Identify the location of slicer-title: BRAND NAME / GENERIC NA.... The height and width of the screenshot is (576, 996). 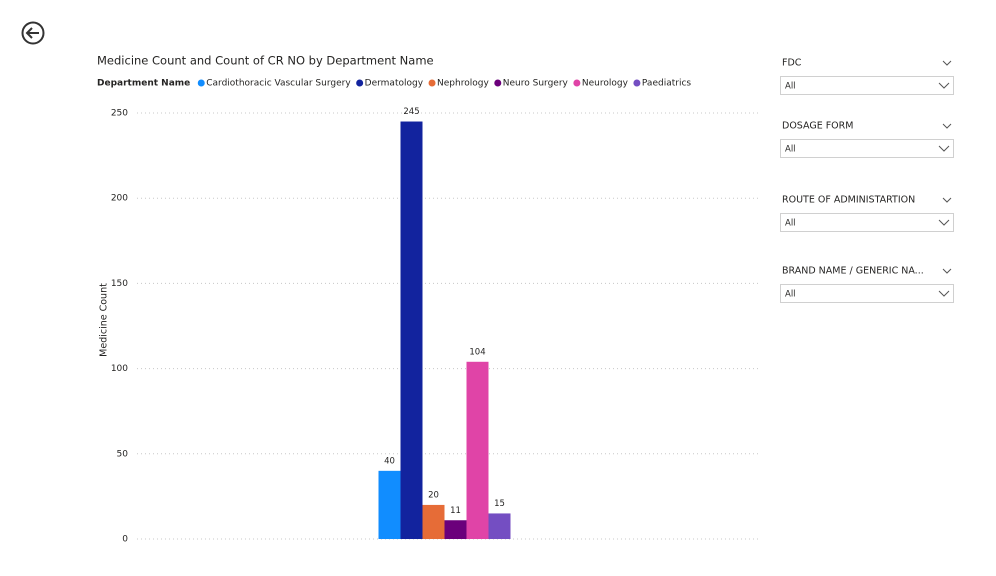
(853, 271).